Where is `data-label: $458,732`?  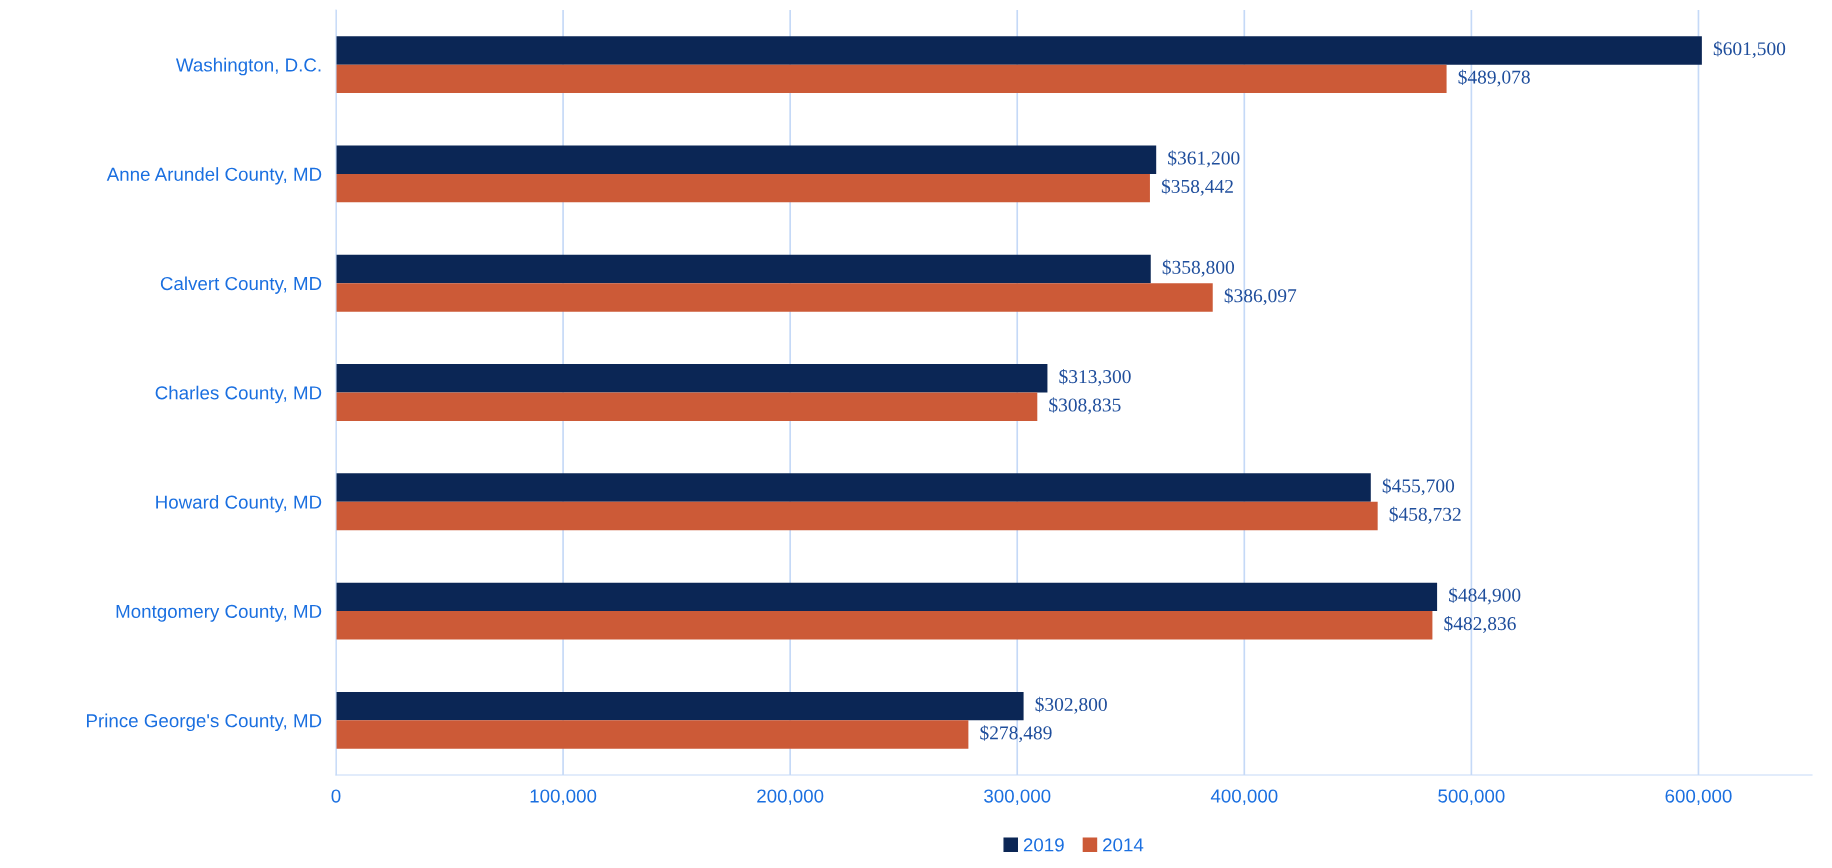
data-label: $458,732 is located at coordinates (1425, 515).